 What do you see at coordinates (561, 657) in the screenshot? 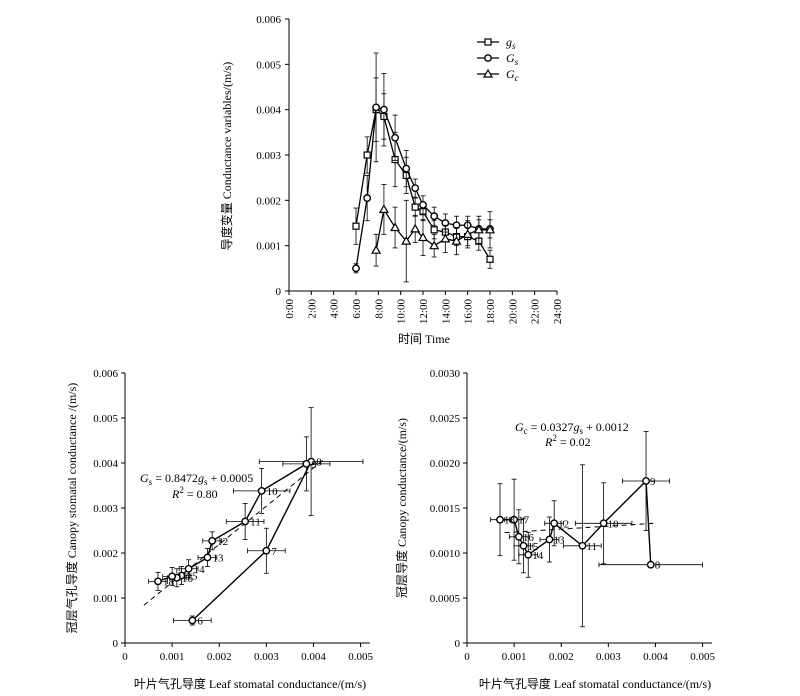
I see `br-x-tick-label: 0.002` at bounding box center [561, 657].